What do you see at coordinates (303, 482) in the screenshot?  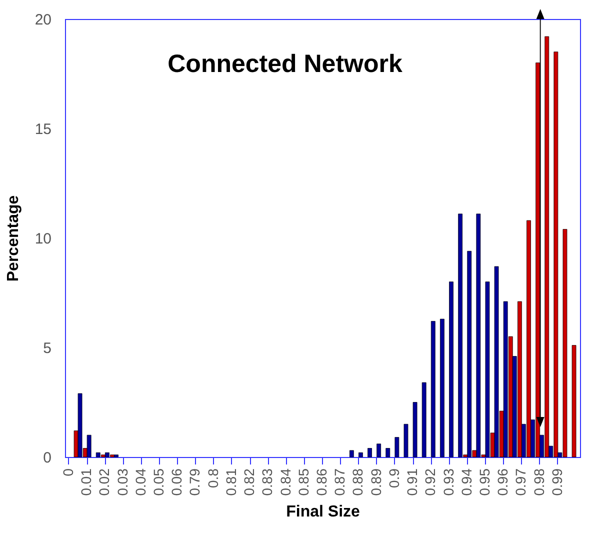 I see `x-tick-label: 0.85` at bounding box center [303, 482].